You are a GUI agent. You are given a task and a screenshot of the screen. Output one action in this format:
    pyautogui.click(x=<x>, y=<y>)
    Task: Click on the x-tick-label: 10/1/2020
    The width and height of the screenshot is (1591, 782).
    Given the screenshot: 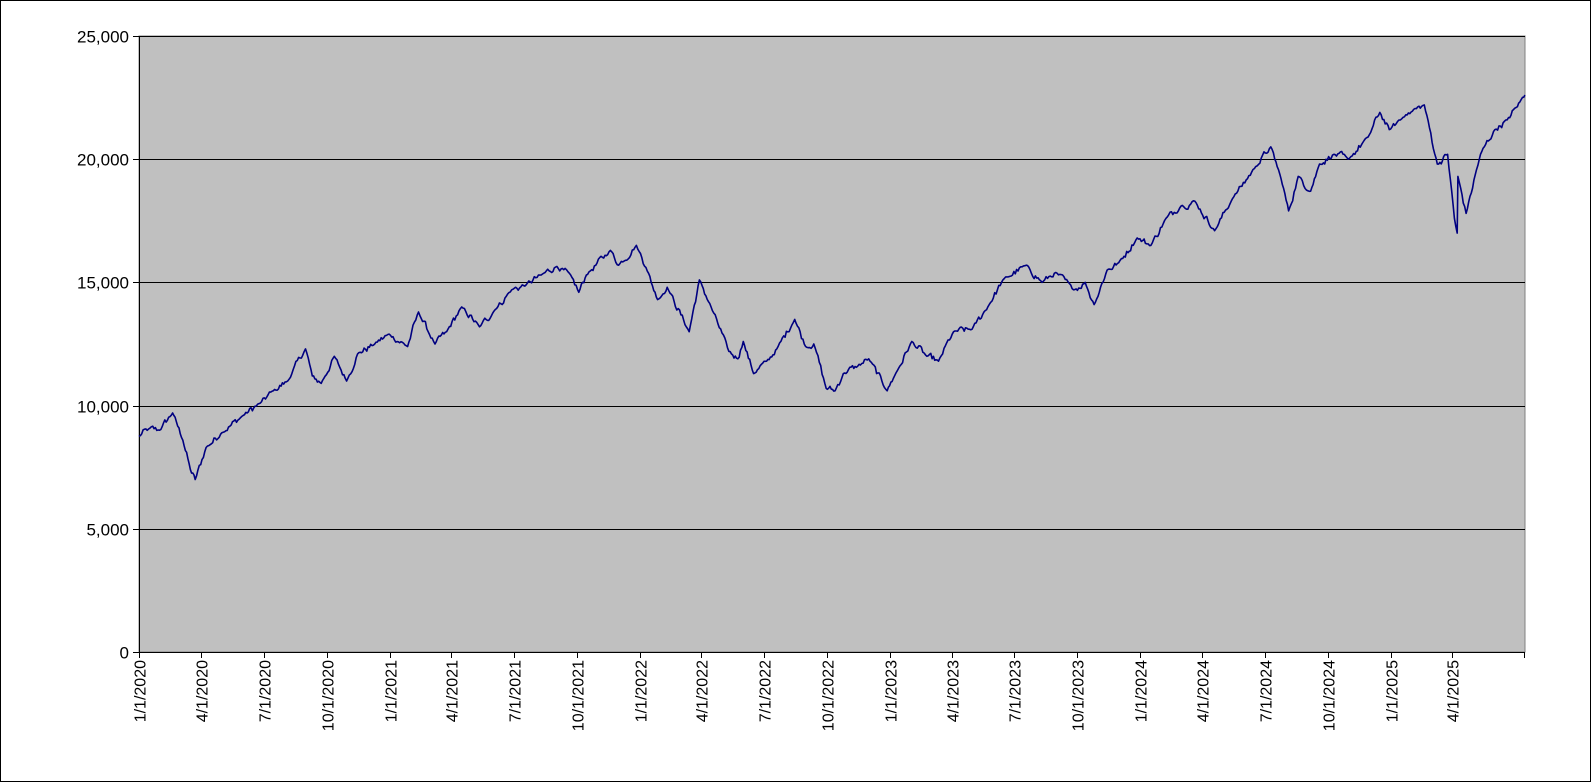 What is the action you would take?
    pyautogui.click(x=329, y=695)
    